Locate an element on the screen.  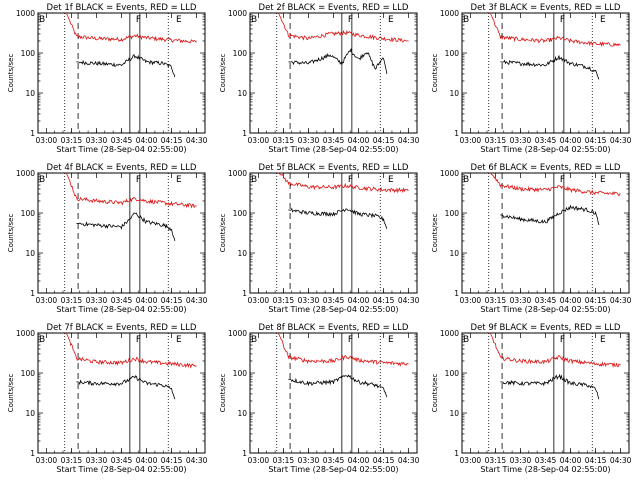
panel-title: Det 8f BLACK = Events, RED = LLD is located at coordinates (334, 328).